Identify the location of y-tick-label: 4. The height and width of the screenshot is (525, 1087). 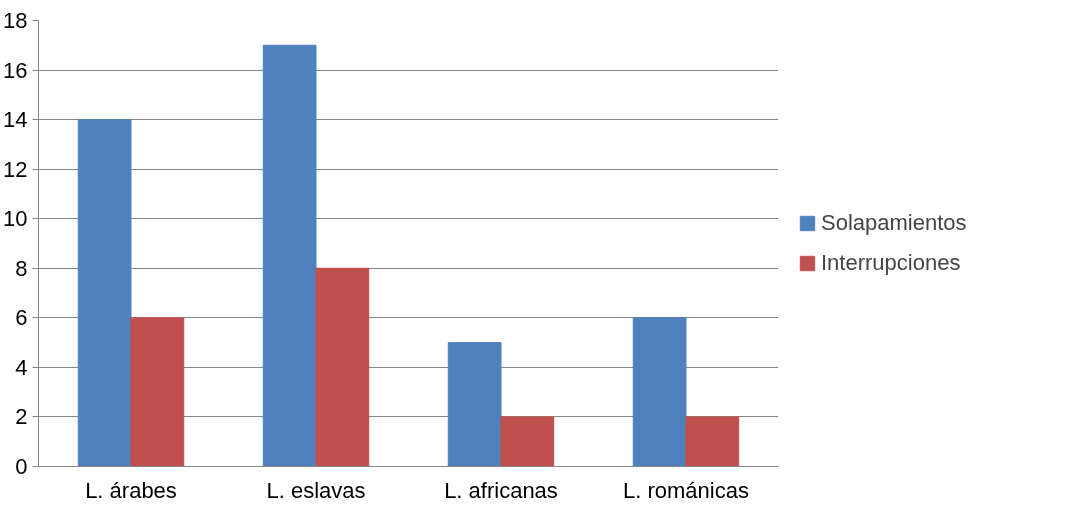
(21, 367).